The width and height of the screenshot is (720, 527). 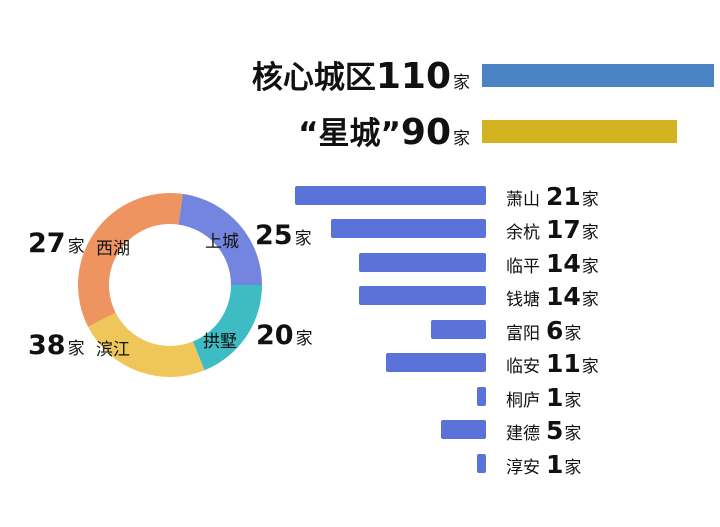 I want to click on district-row-fuyang: 富阳 6家, so click(x=543, y=330).